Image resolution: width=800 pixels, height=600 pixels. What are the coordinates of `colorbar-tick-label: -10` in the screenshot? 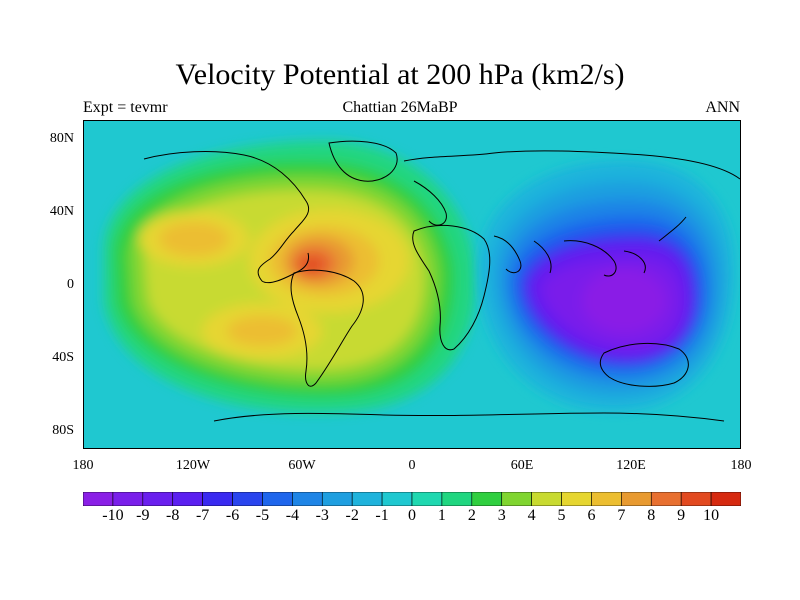 It's located at (113, 515).